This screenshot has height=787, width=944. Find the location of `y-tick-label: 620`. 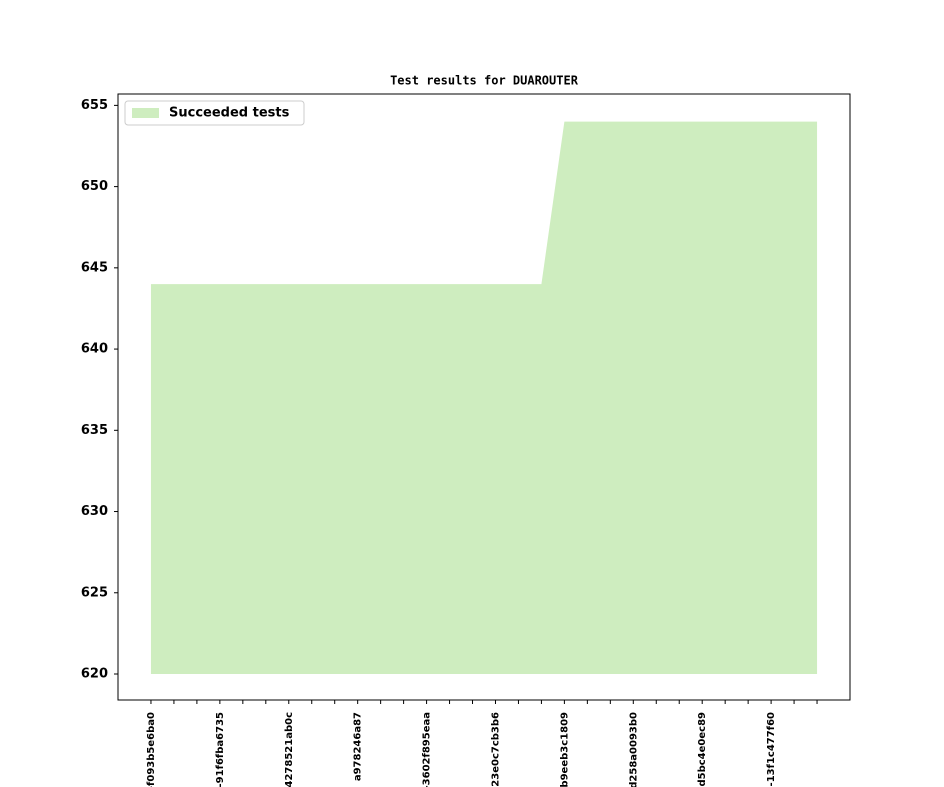

y-tick-label: 620 is located at coordinates (94, 674).